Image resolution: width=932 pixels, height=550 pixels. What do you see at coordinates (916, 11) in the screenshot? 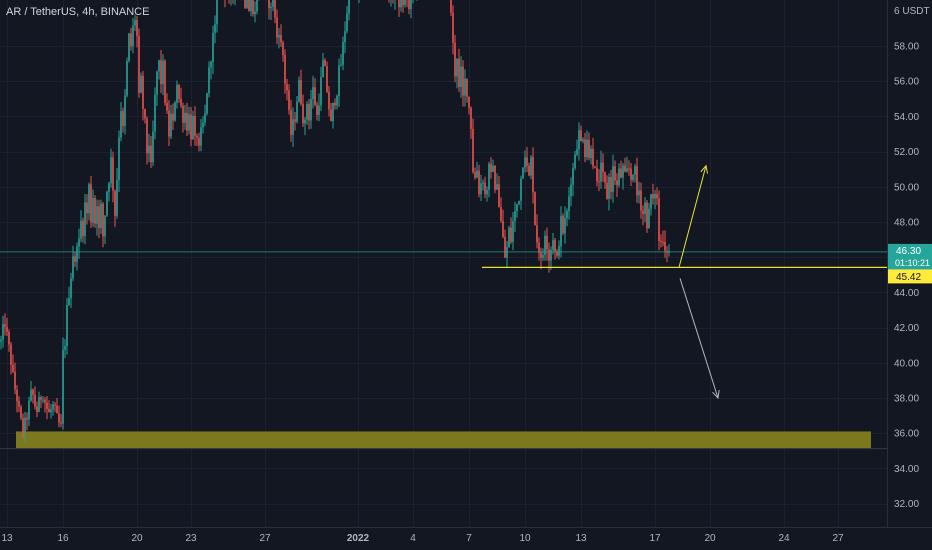
I see `currency-label: USDT` at bounding box center [916, 11].